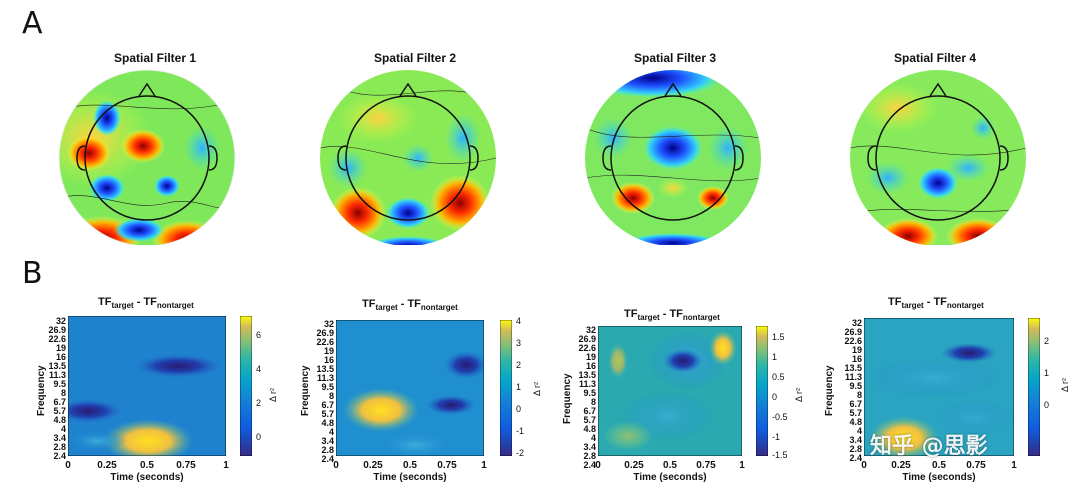  I want to click on panel-a-label: A, so click(32, 23).